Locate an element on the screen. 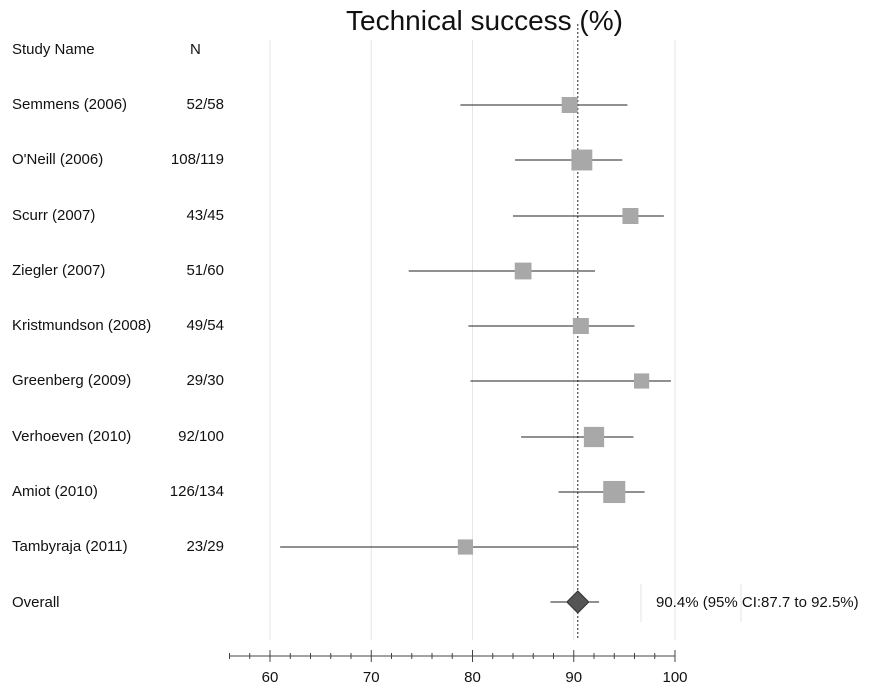  x-tick-label: 80 is located at coordinates (472, 677).